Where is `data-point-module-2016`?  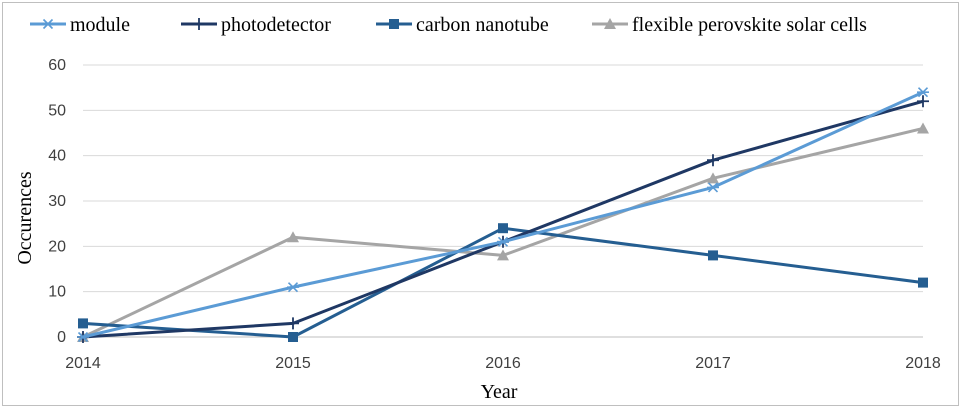
data-point-module-2016 is located at coordinates (503, 241).